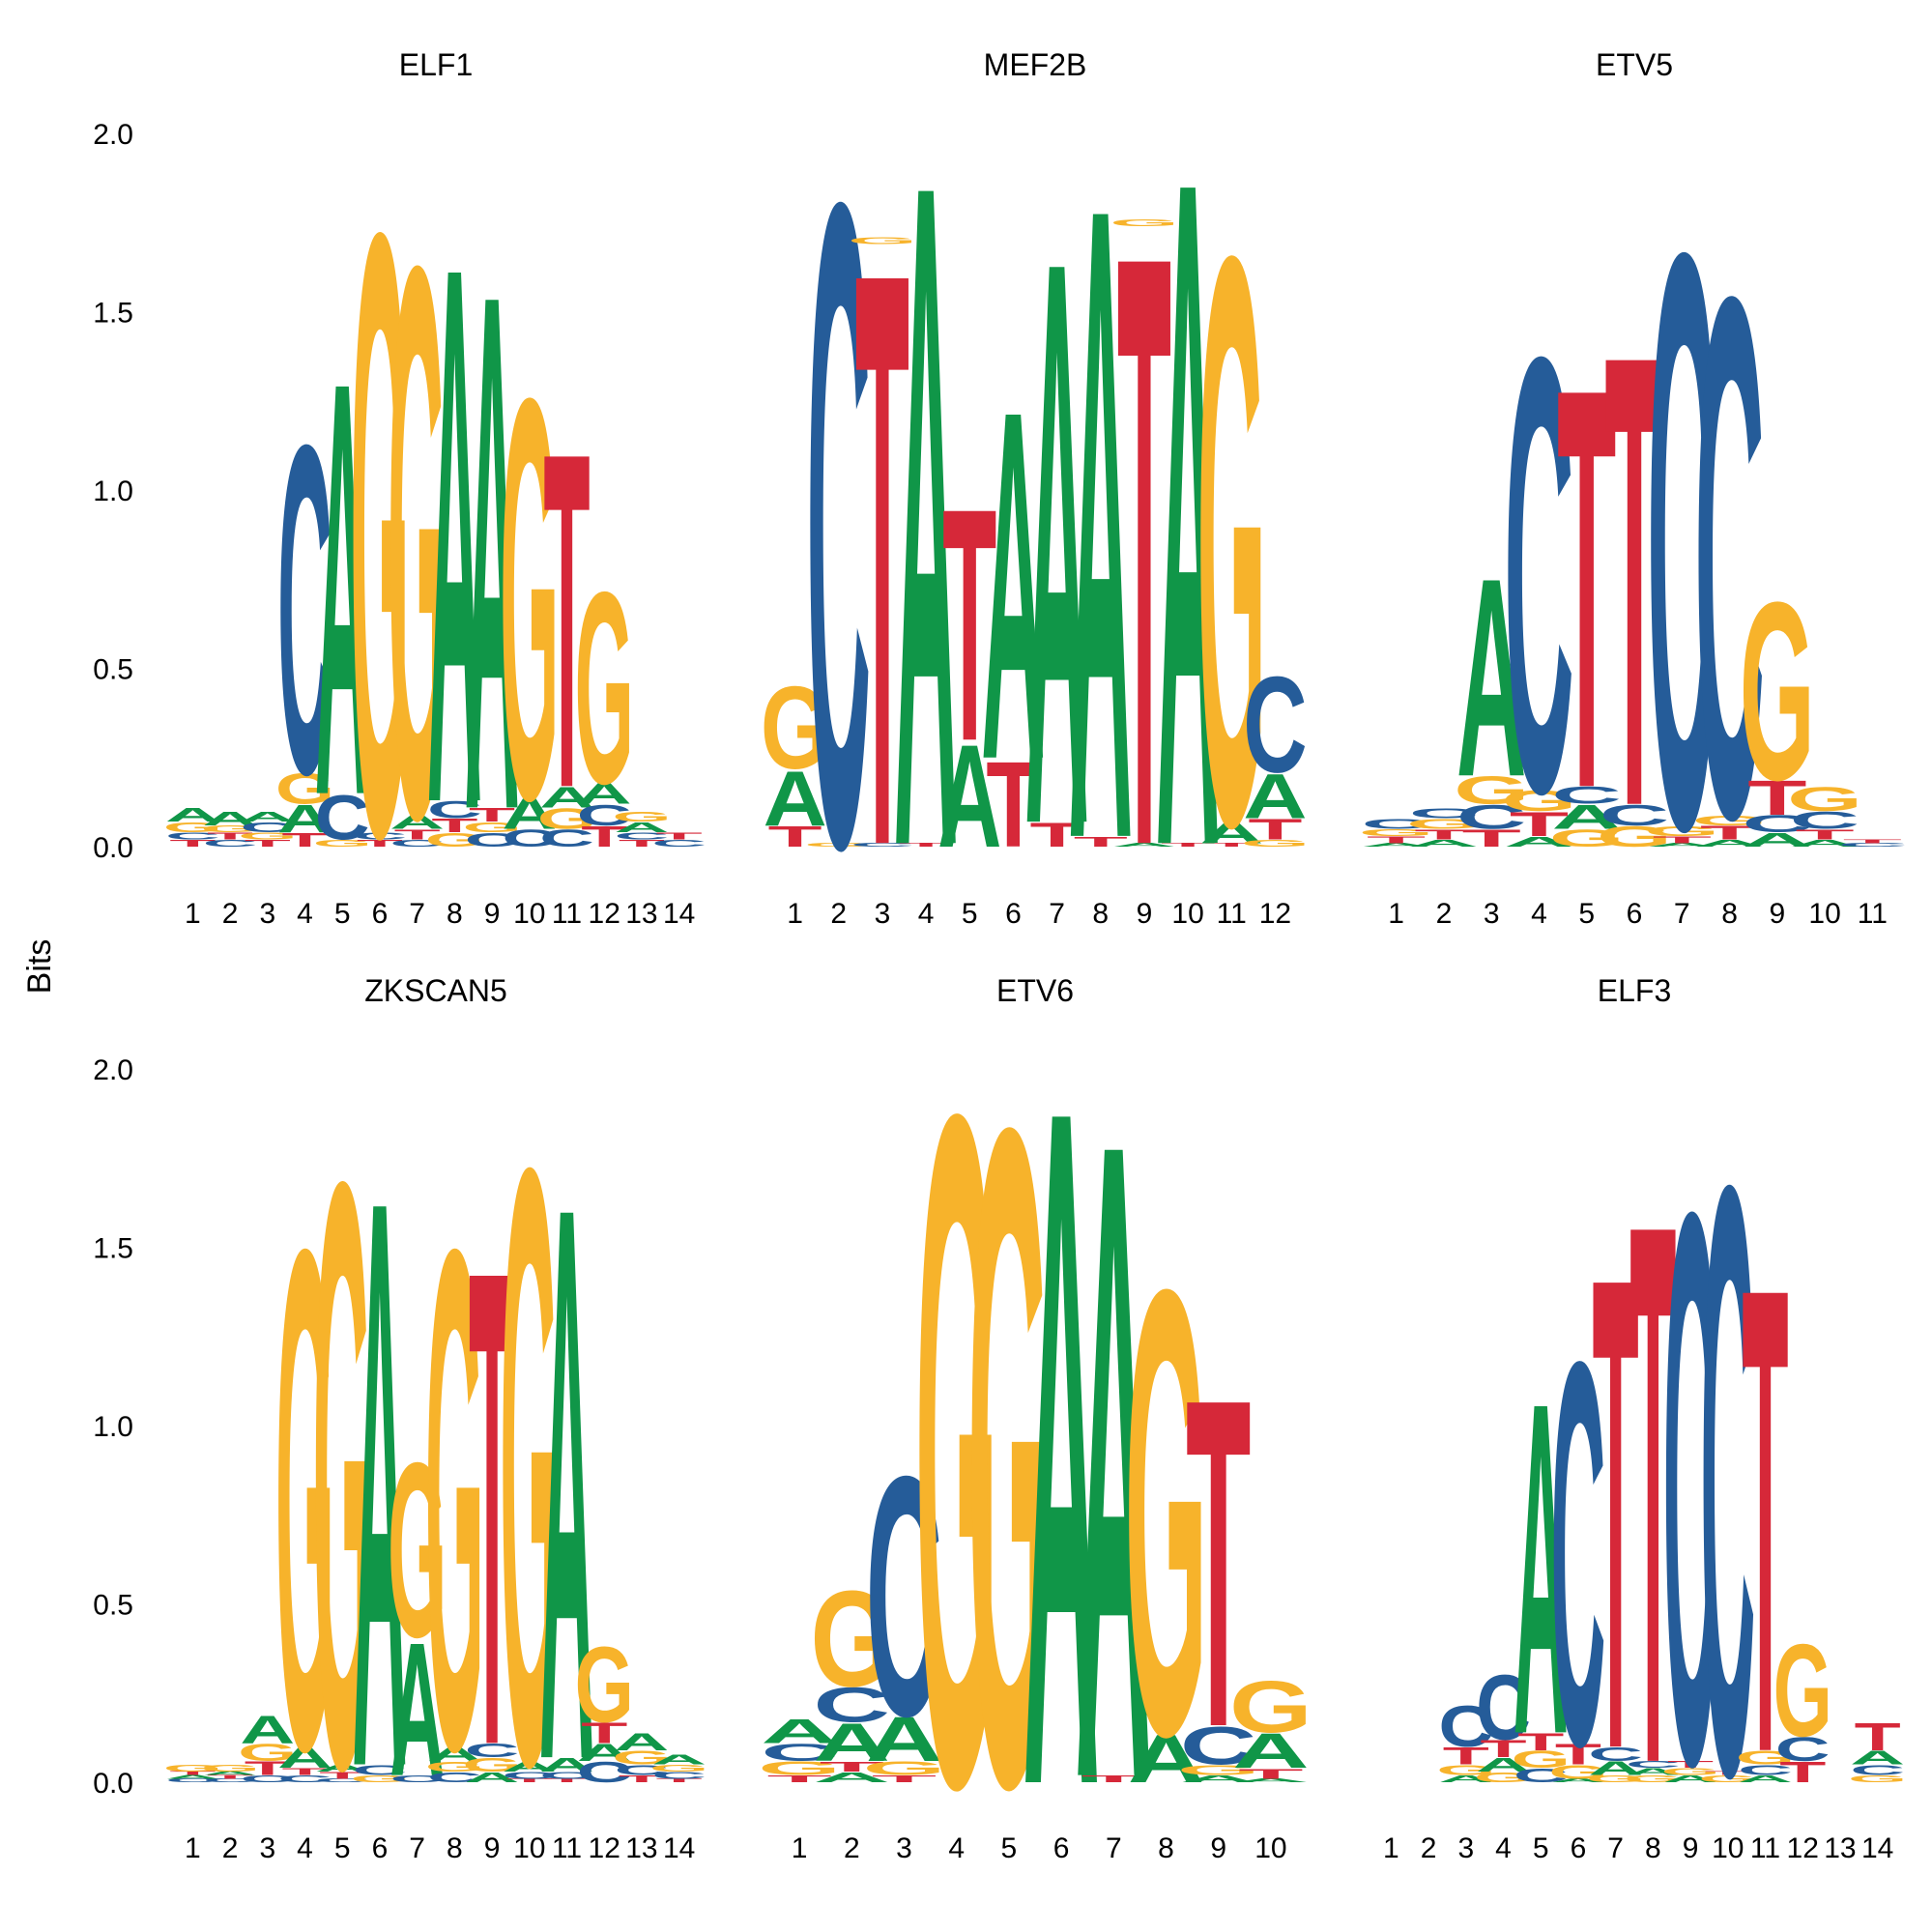 The height and width of the screenshot is (1932, 1932). What do you see at coordinates (39, 967) in the screenshot?
I see `y-axis-label: Bits` at bounding box center [39, 967].